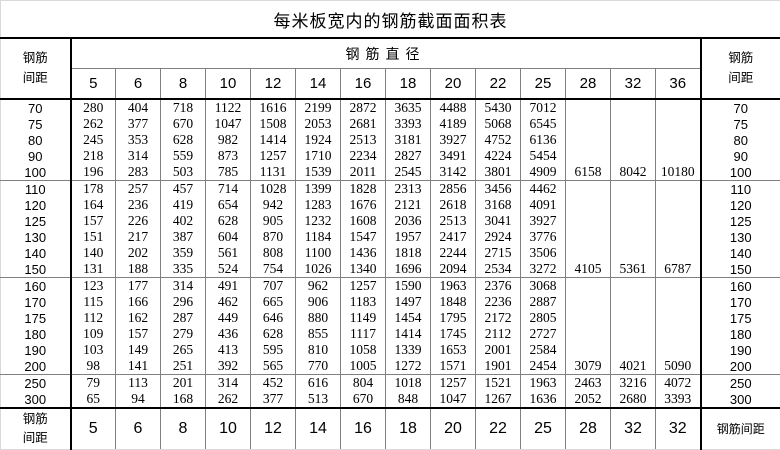 Image resolution: width=780 pixels, height=450 pixels. Describe the element at coordinates (543, 107) in the screenshot. I see `cell-70-25: 7012` at that location.